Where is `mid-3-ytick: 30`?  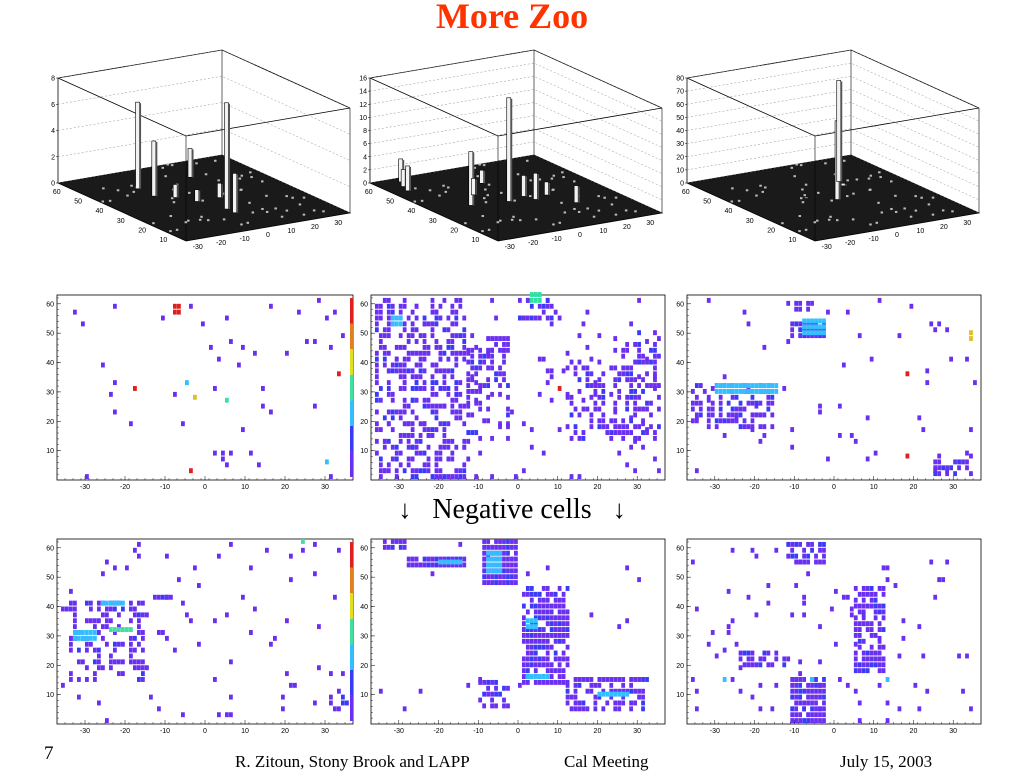 mid-3-ytick: 30 is located at coordinates (680, 392).